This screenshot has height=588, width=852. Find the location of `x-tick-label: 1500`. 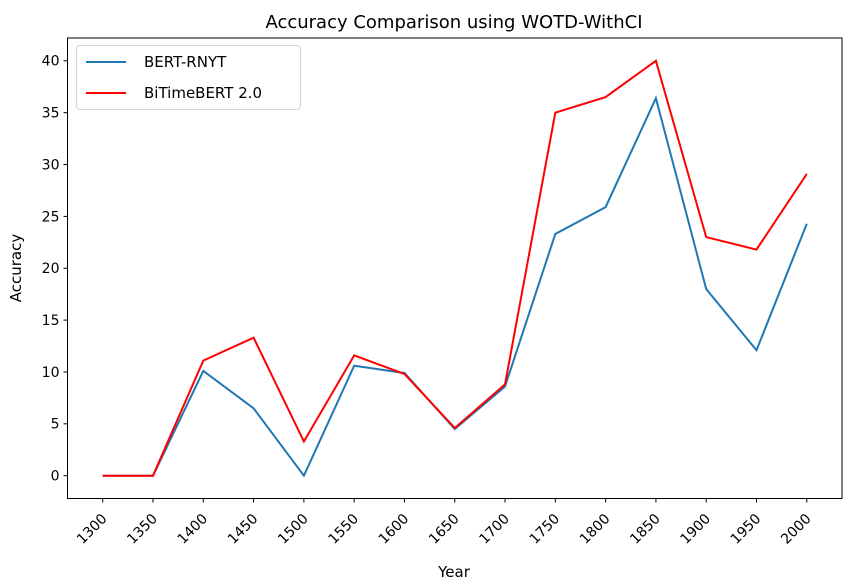

x-tick-label: 1500 is located at coordinates (293, 529).